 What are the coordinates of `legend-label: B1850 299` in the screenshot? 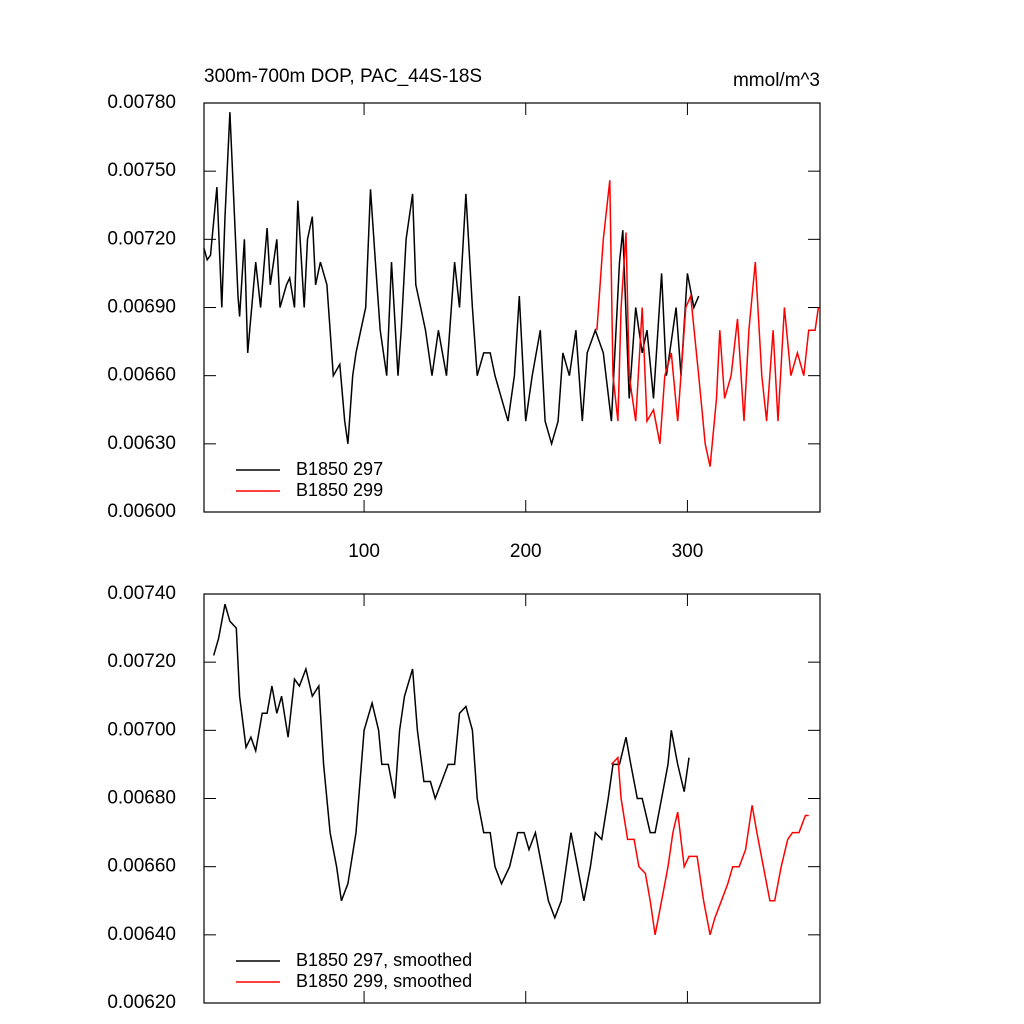 It's located at (339, 490).